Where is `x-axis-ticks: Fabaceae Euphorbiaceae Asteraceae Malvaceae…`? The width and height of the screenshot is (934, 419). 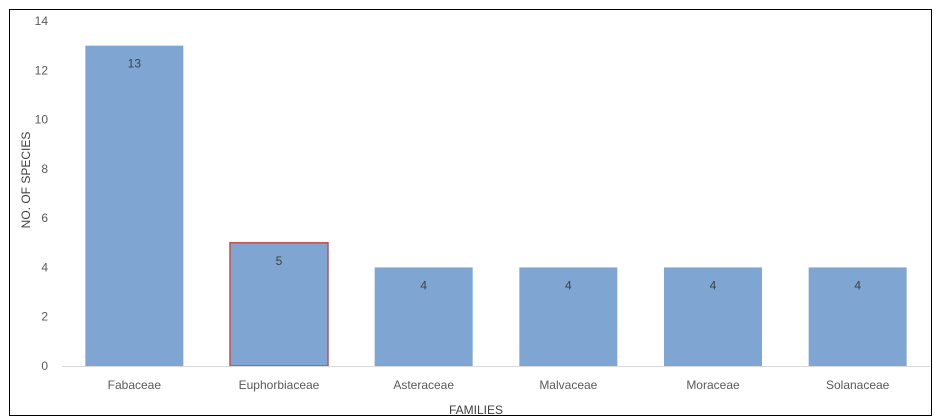
x-axis-ticks: Fabaceae Euphorbiaceae Asteraceae Malvaceae… is located at coordinates (499, 385).